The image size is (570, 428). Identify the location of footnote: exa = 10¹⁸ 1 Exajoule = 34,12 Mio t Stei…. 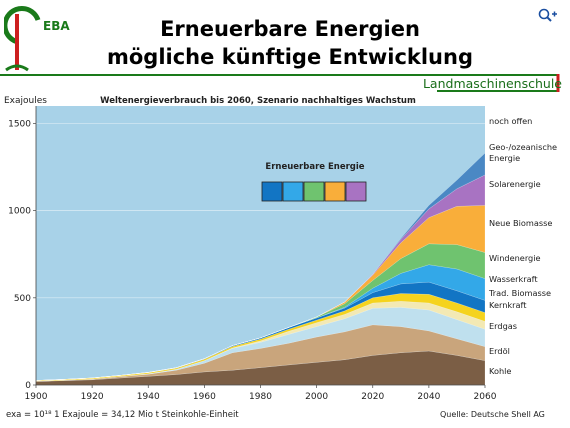
(122, 415).